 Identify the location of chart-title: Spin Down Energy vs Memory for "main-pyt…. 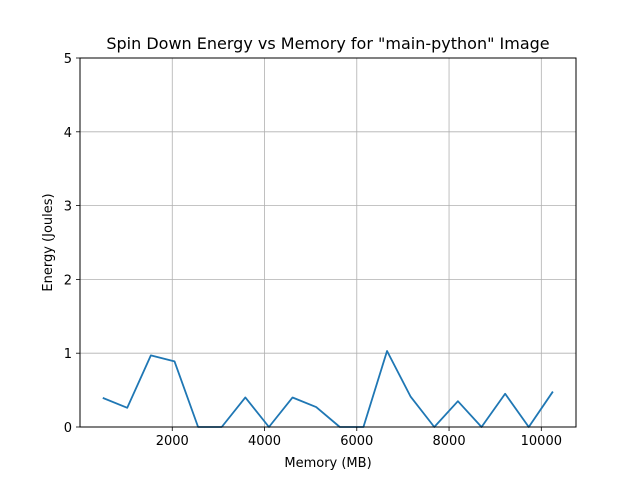
(327, 43).